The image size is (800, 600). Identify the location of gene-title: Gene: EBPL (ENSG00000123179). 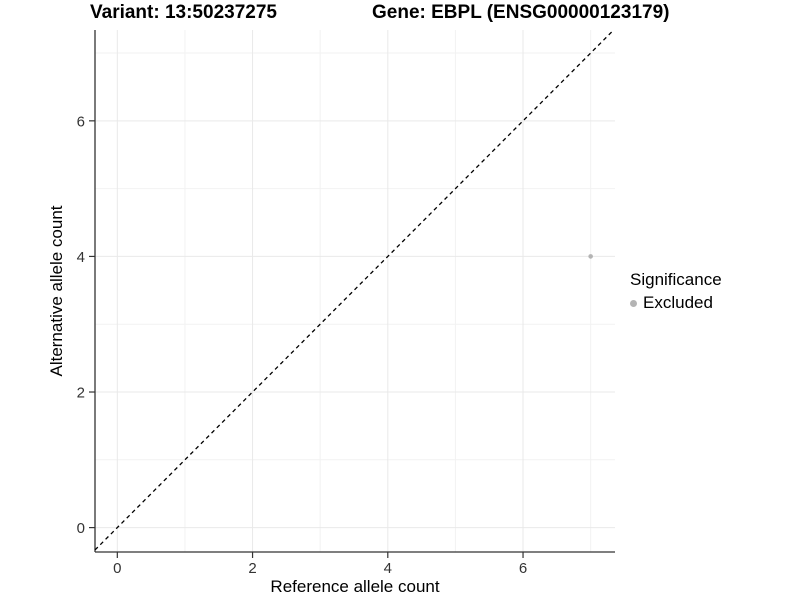
(521, 12).